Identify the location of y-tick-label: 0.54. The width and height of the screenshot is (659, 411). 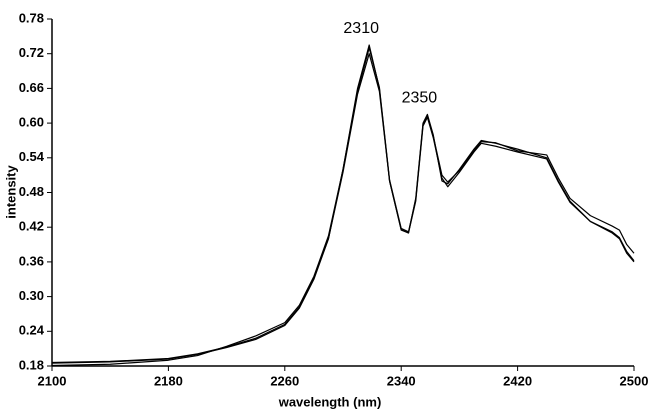
(32, 156).